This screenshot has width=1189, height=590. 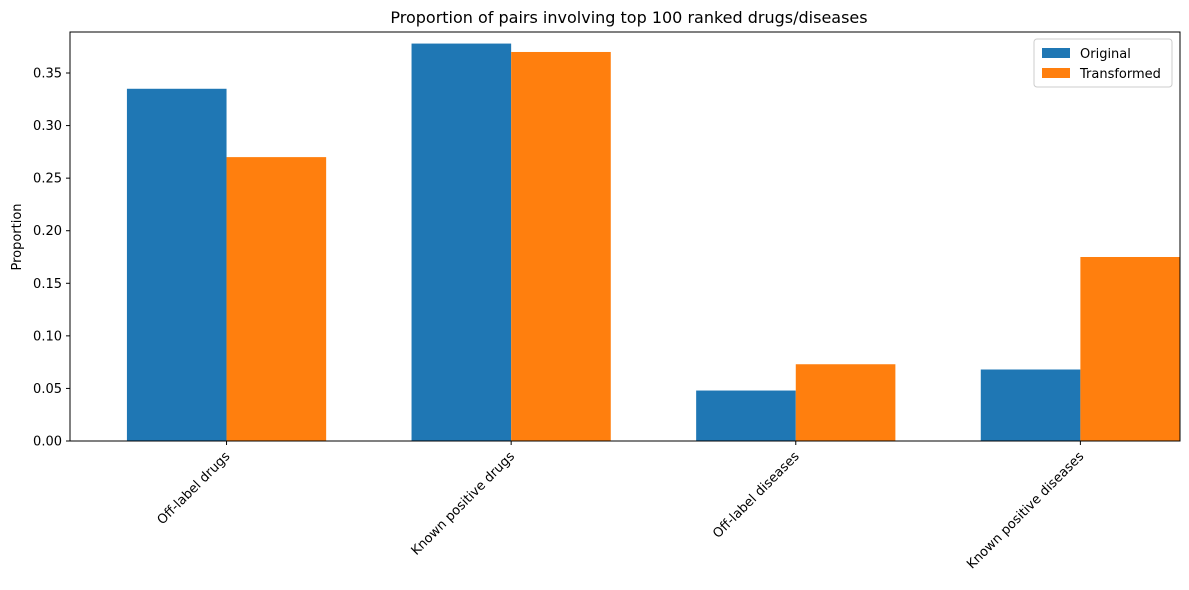 What do you see at coordinates (194, 488) in the screenshot?
I see `x-tick-label: Off-label drugs` at bounding box center [194, 488].